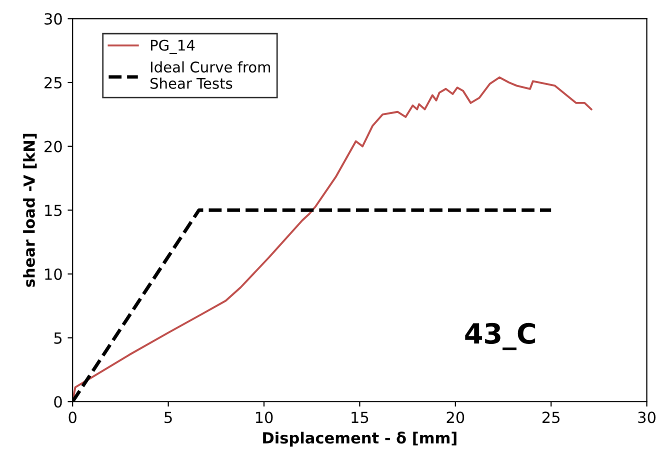 Image resolution: width=660 pixels, height=467 pixels. Describe the element at coordinates (500, 336) in the screenshot. I see `annotation: 43_C` at that location.